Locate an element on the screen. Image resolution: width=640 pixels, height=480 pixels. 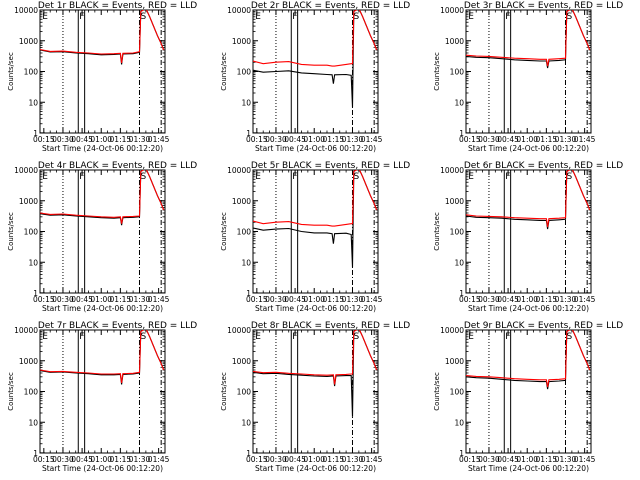
chart-title: Det 9r BLACK = Events, RED = LLD is located at coordinates (543, 326).